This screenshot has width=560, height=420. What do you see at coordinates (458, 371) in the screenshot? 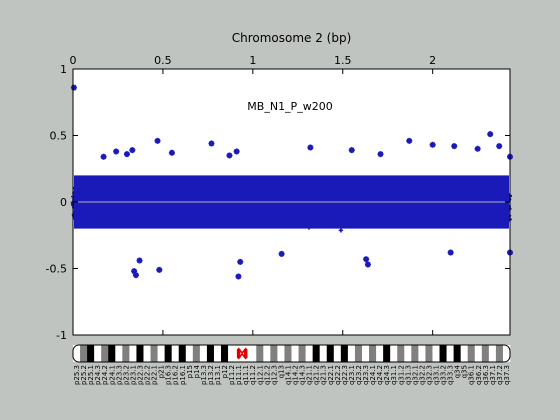
I see `cytoband-label: q34` at bounding box center [458, 371].